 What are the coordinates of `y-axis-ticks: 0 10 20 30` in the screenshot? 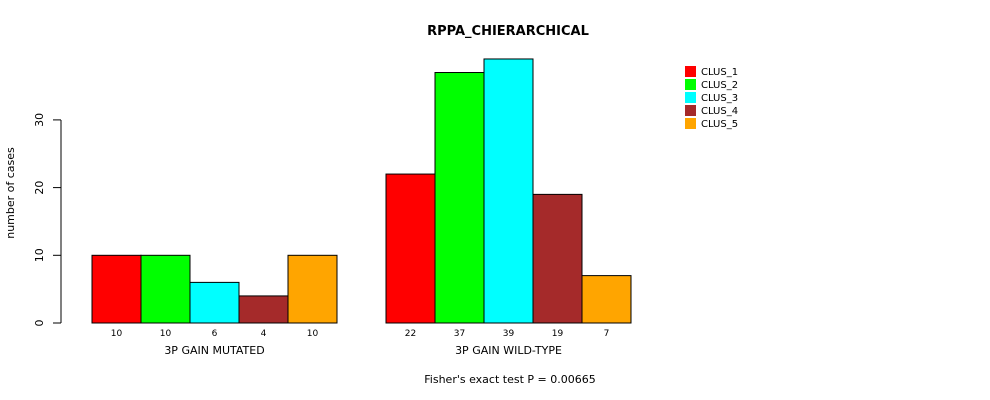 It's located at (47, 220).